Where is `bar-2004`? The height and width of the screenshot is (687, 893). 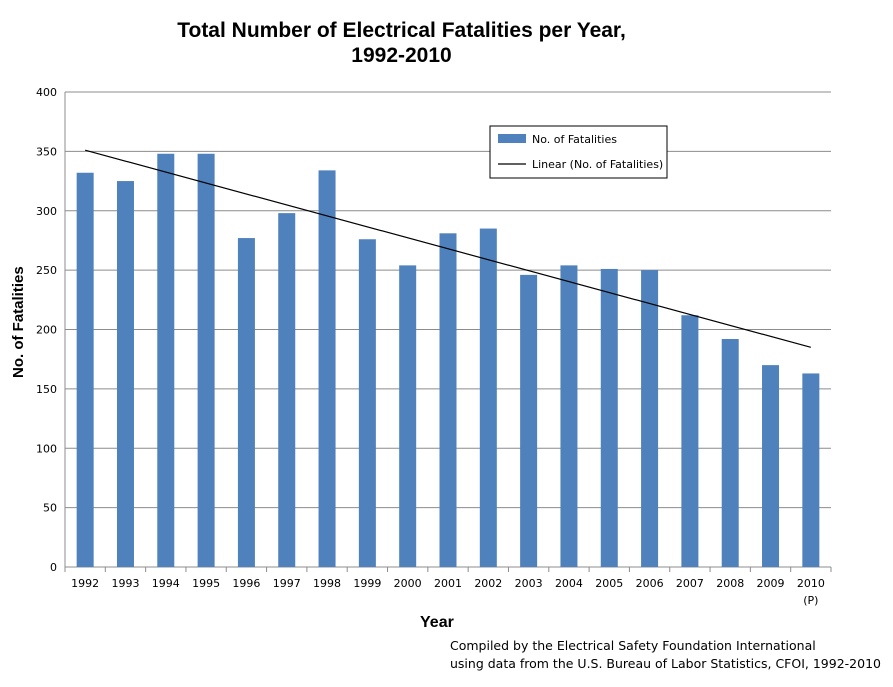
bar-2004 is located at coordinates (569, 416).